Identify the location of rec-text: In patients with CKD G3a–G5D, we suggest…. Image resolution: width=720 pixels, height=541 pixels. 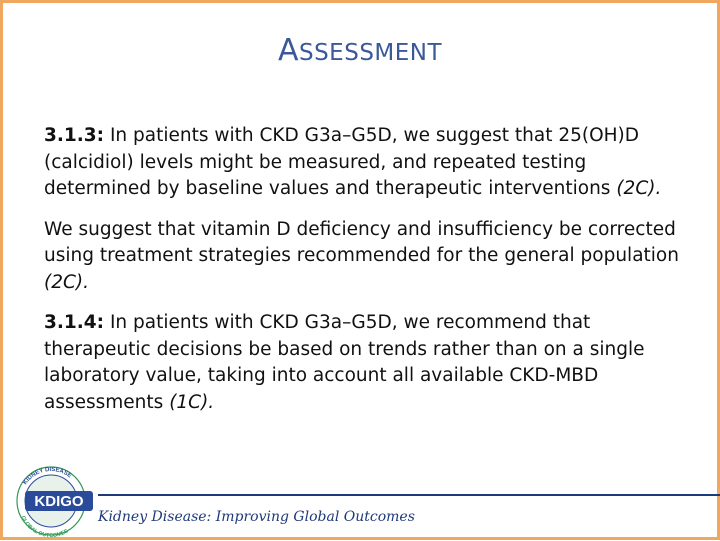
(342, 162).